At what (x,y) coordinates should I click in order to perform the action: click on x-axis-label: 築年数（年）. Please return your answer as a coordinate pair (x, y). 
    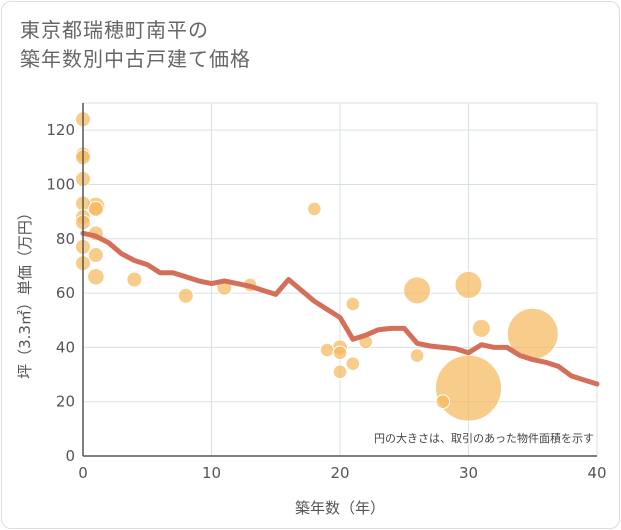
    Looking at the image, I should click on (340, 508).